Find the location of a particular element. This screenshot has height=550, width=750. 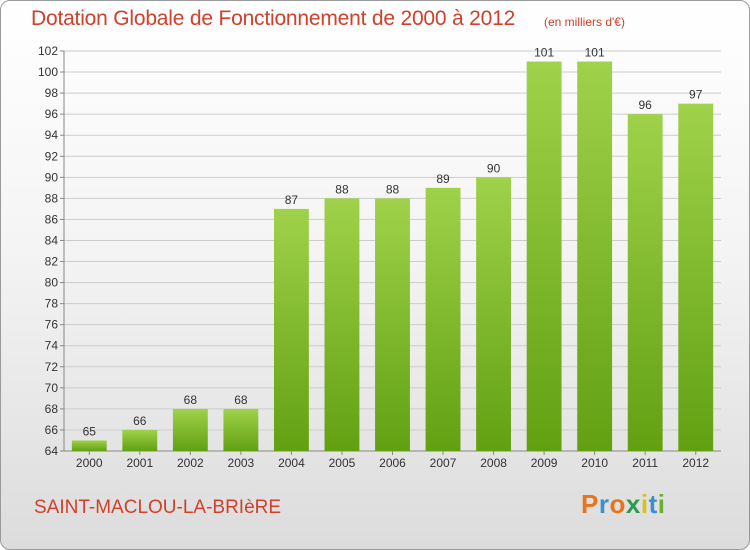

y-tick-label: 70 is located at coordinates (52, 388).